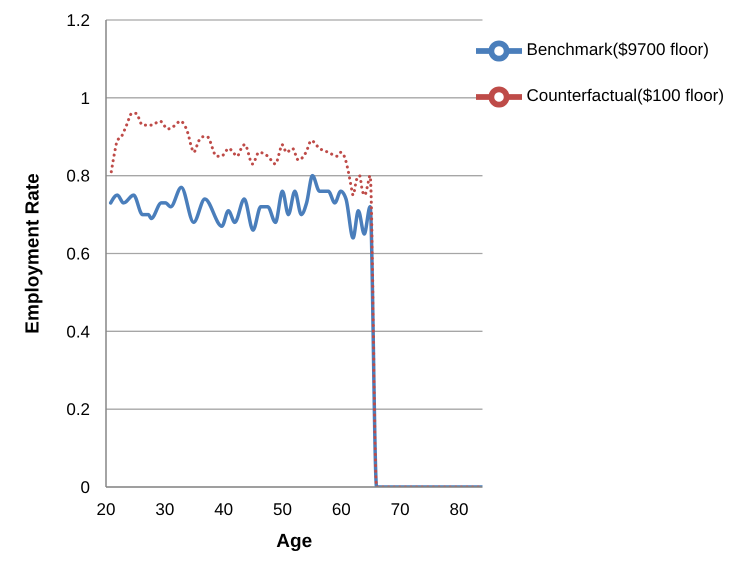 The height and width of the screenshot is (569, 740). Describe the element at coordinates (78, 254) in the screenshot. I see `y-tick-label: 0.6` at that location.